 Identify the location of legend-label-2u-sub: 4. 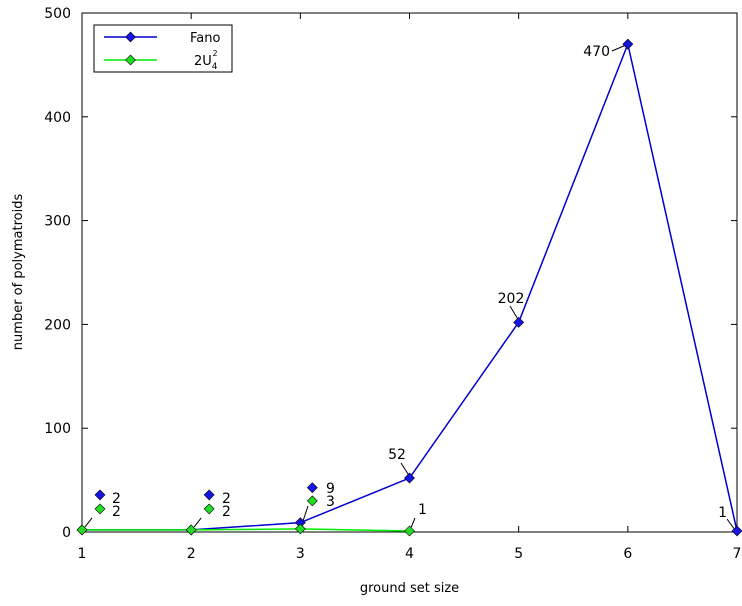
(215, 67).